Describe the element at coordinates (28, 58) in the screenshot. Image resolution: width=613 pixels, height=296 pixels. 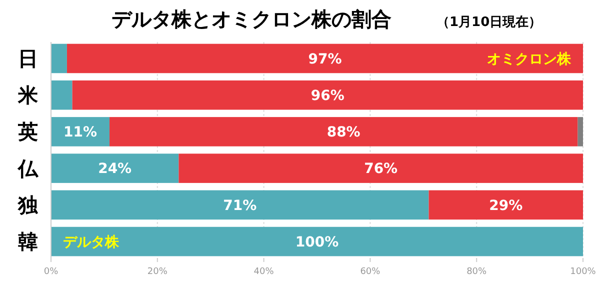
I see `y-tick-label: 日` at that location.